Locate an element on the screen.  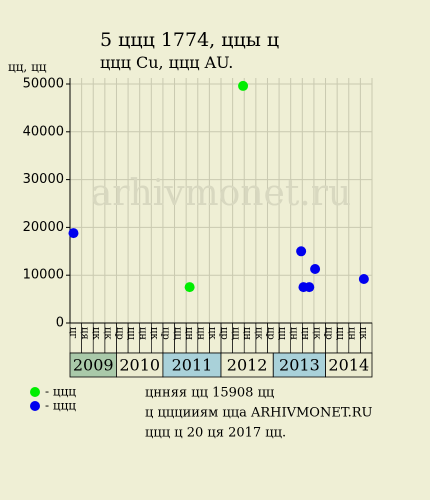
y-tick-label: 30000 is located at coordinates (43, 179).